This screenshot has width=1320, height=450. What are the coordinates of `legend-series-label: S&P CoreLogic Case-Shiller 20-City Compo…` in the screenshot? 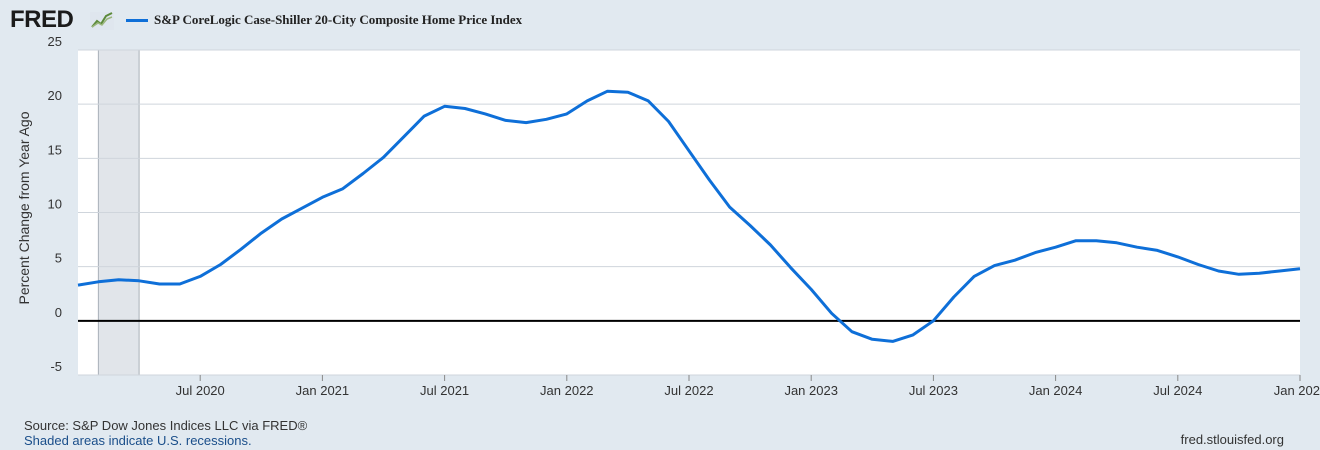 It's located at (338, 19).